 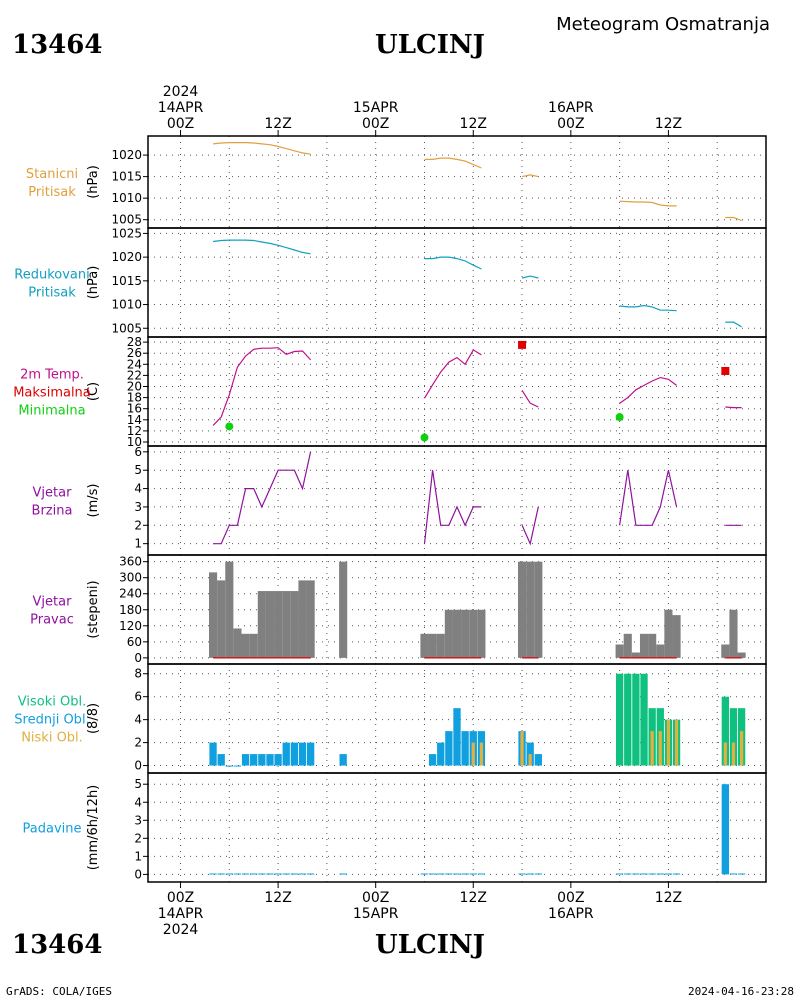 I want to click on panel-label: Srednji Obl., so click(x=51, y=720).